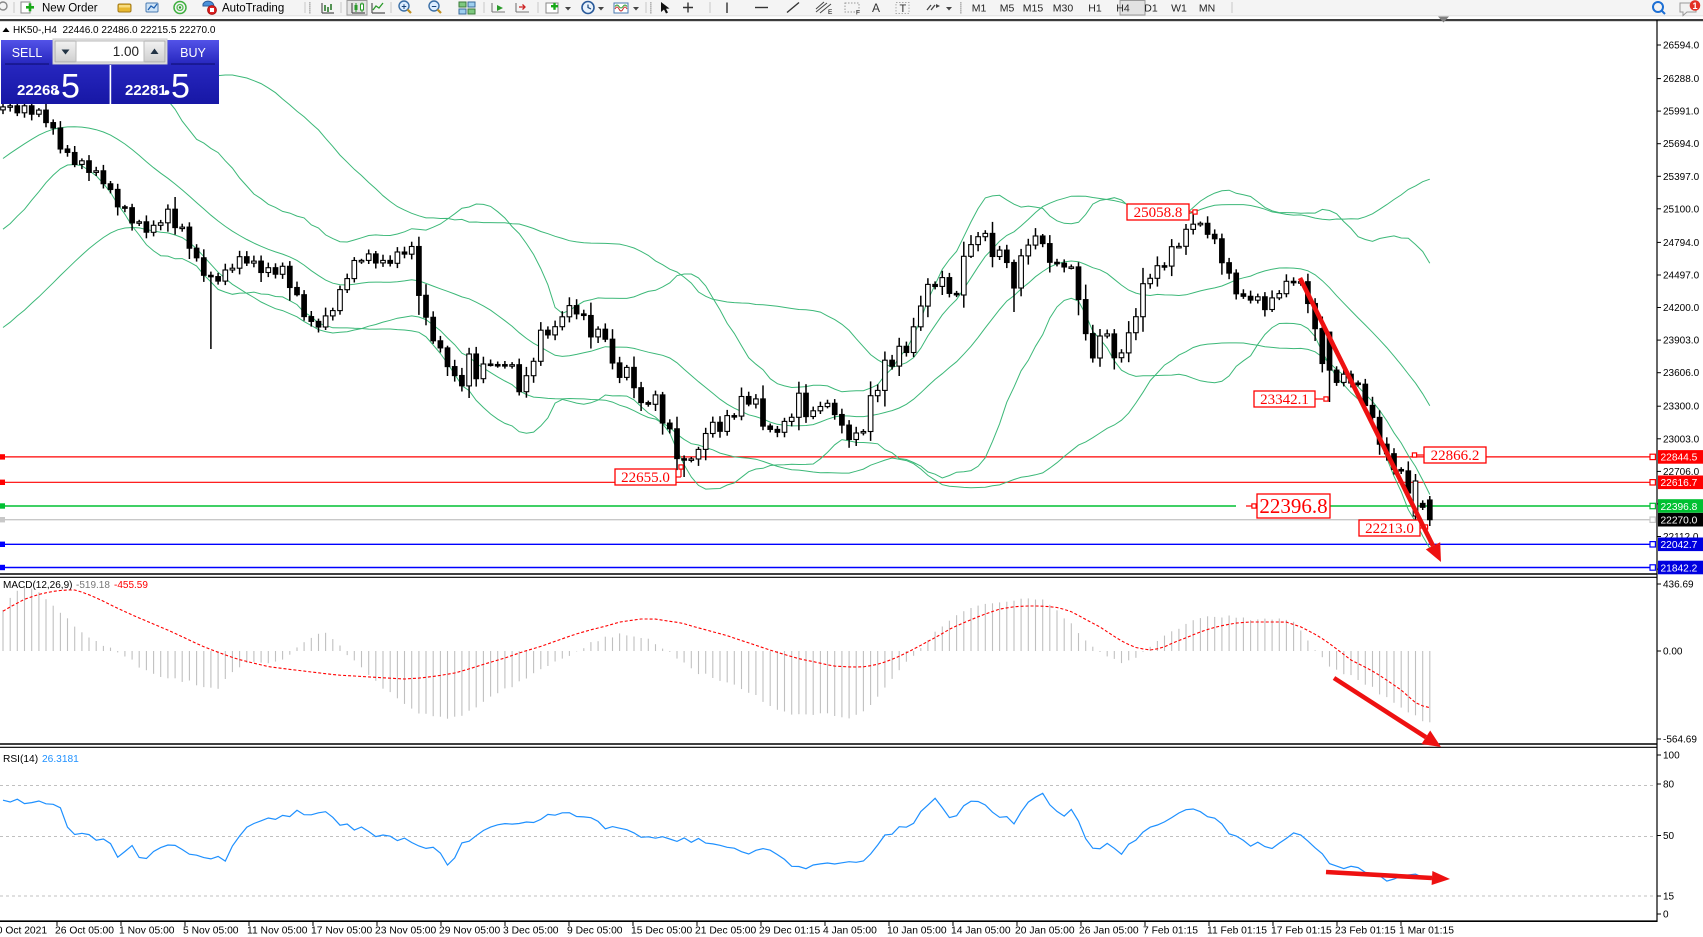  What do you see at coordinates (1669, 836) in the screenshot?
I see `svg-text: 50` at bounding box center [1669, 836].